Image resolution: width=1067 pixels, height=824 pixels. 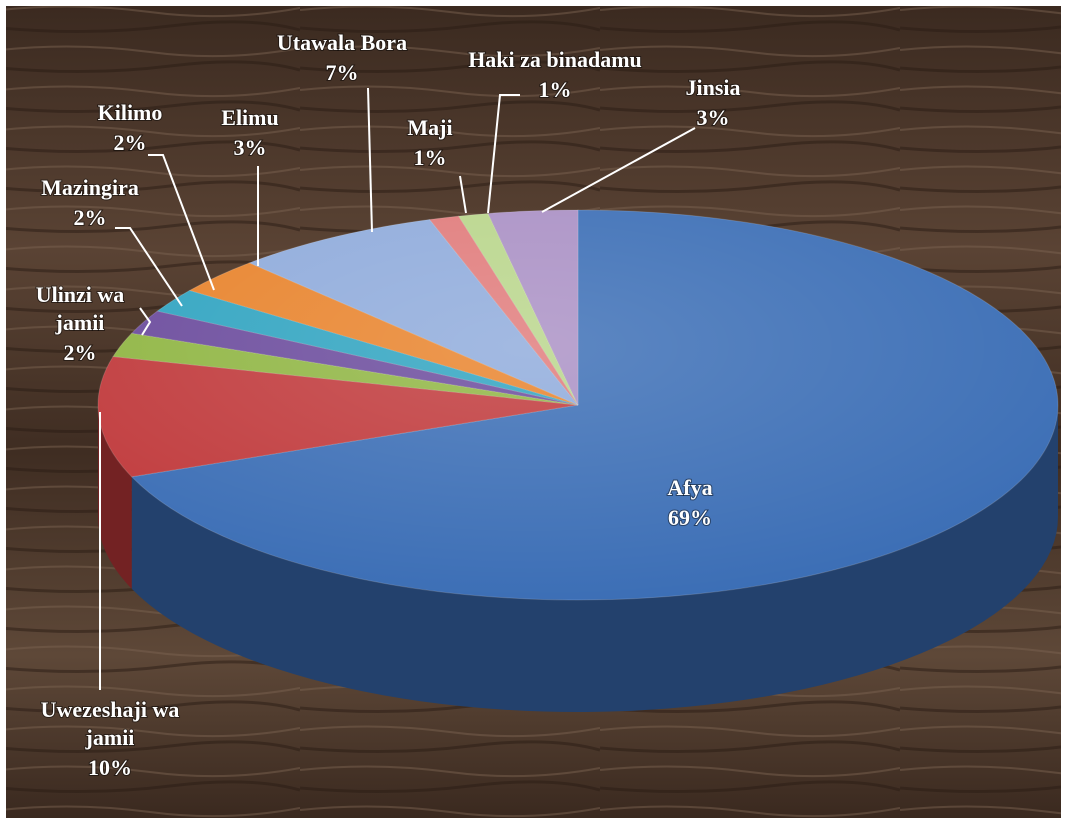 What do you see at coordinates (110, 723) in the screenshot?
I see `data-label: Uwezeshaji wa jamii` at bounding box center [110, 723].